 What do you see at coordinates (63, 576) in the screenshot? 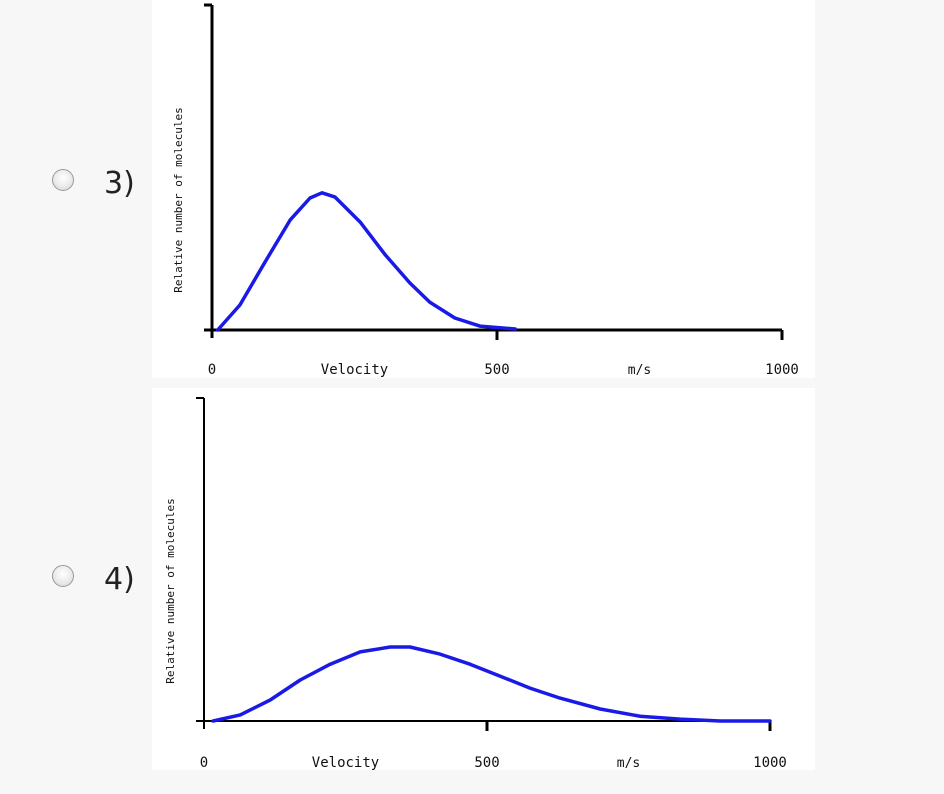
I see `option-4-radio` at bounding box center [63, 576].